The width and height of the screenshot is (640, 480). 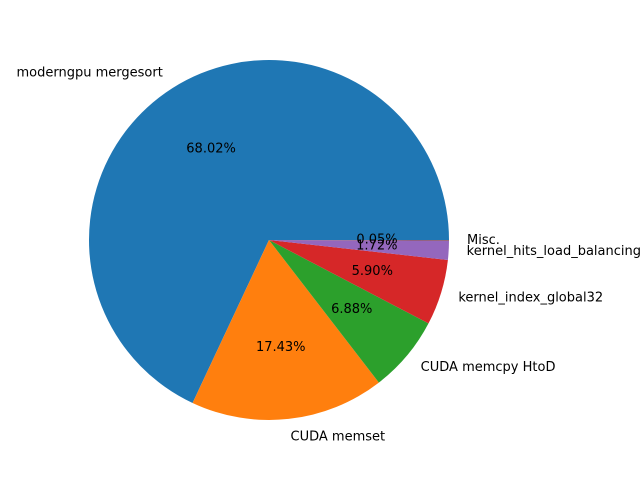 What do you see at coordinates (488, 367) in the screenshot?
I see `slice-label: CUDA memcpy HtoD` at bounding box center [488, 367].